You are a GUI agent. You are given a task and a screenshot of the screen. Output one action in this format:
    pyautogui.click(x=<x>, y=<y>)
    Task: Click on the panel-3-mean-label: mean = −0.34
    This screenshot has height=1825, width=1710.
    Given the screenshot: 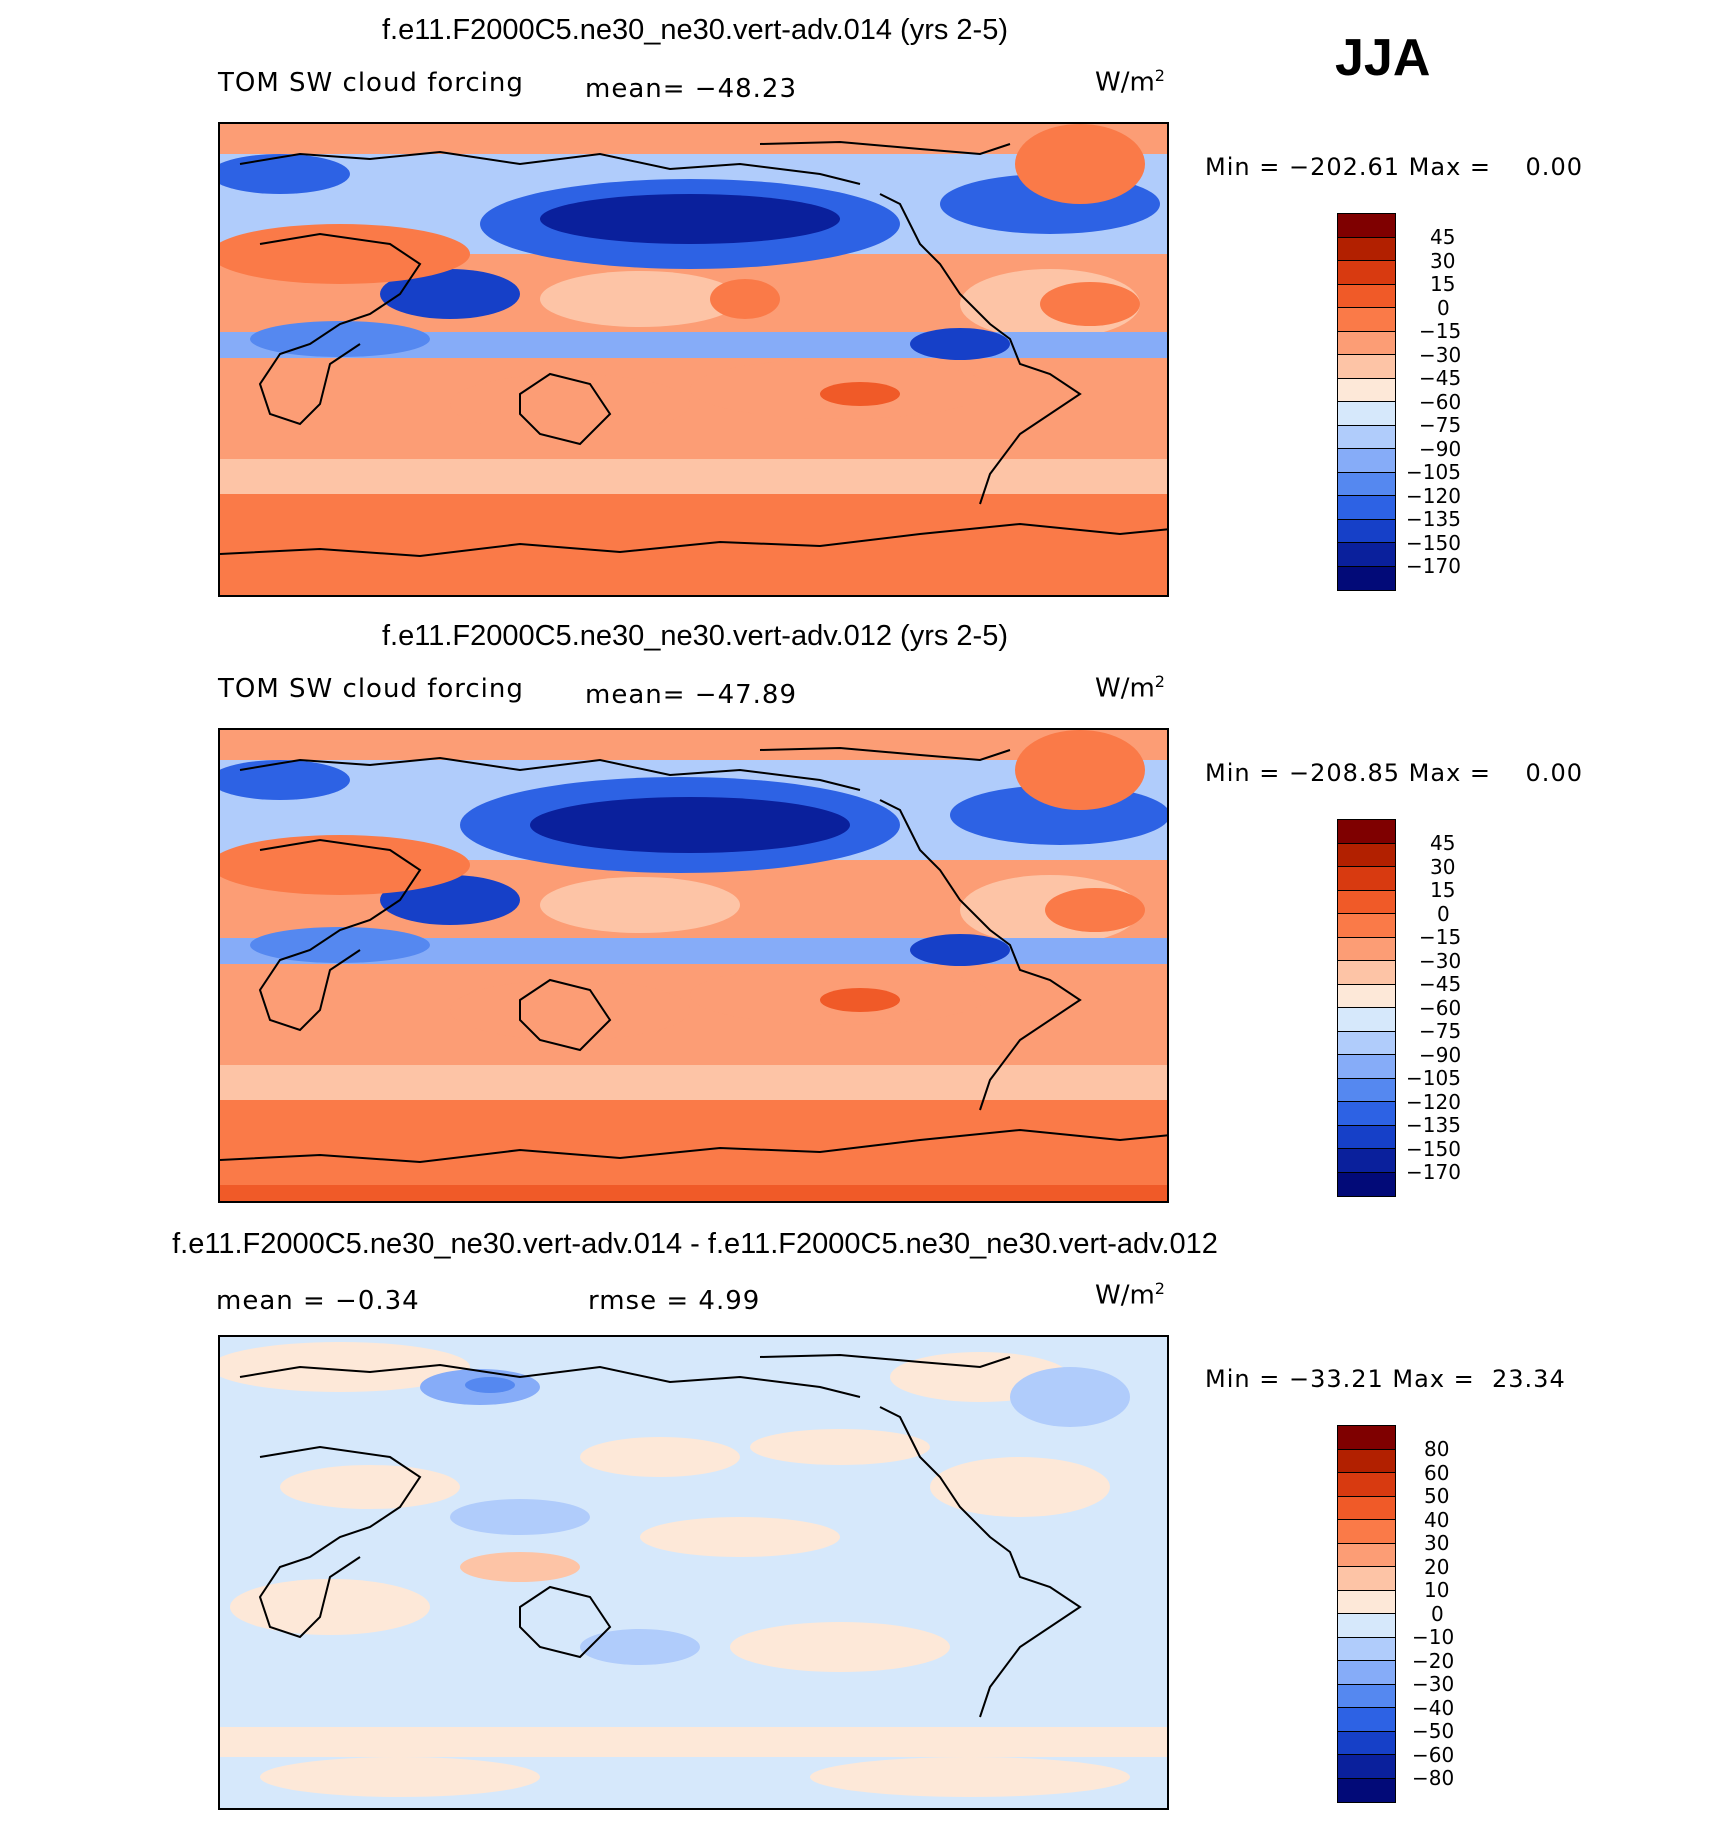 What is the action you would take?
    pyautogui.click(x=318, y=1301)
    